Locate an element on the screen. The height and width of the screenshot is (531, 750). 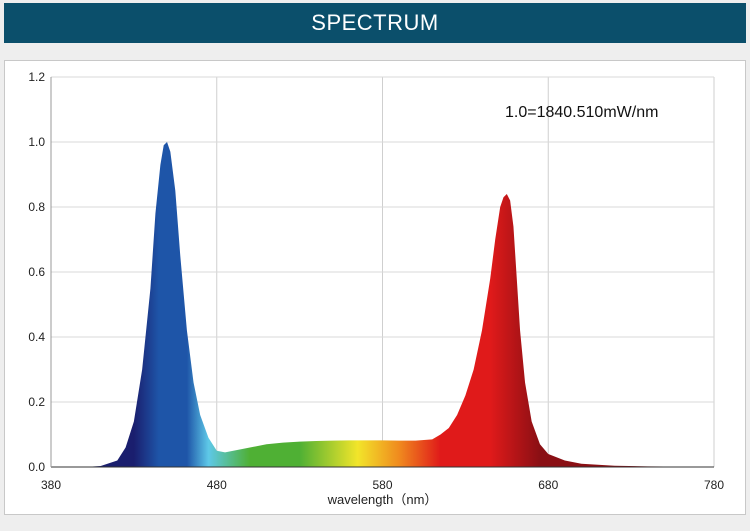
scale-annotation: 1.0=1840.510mW/nm is located at coordinates (581, 112).